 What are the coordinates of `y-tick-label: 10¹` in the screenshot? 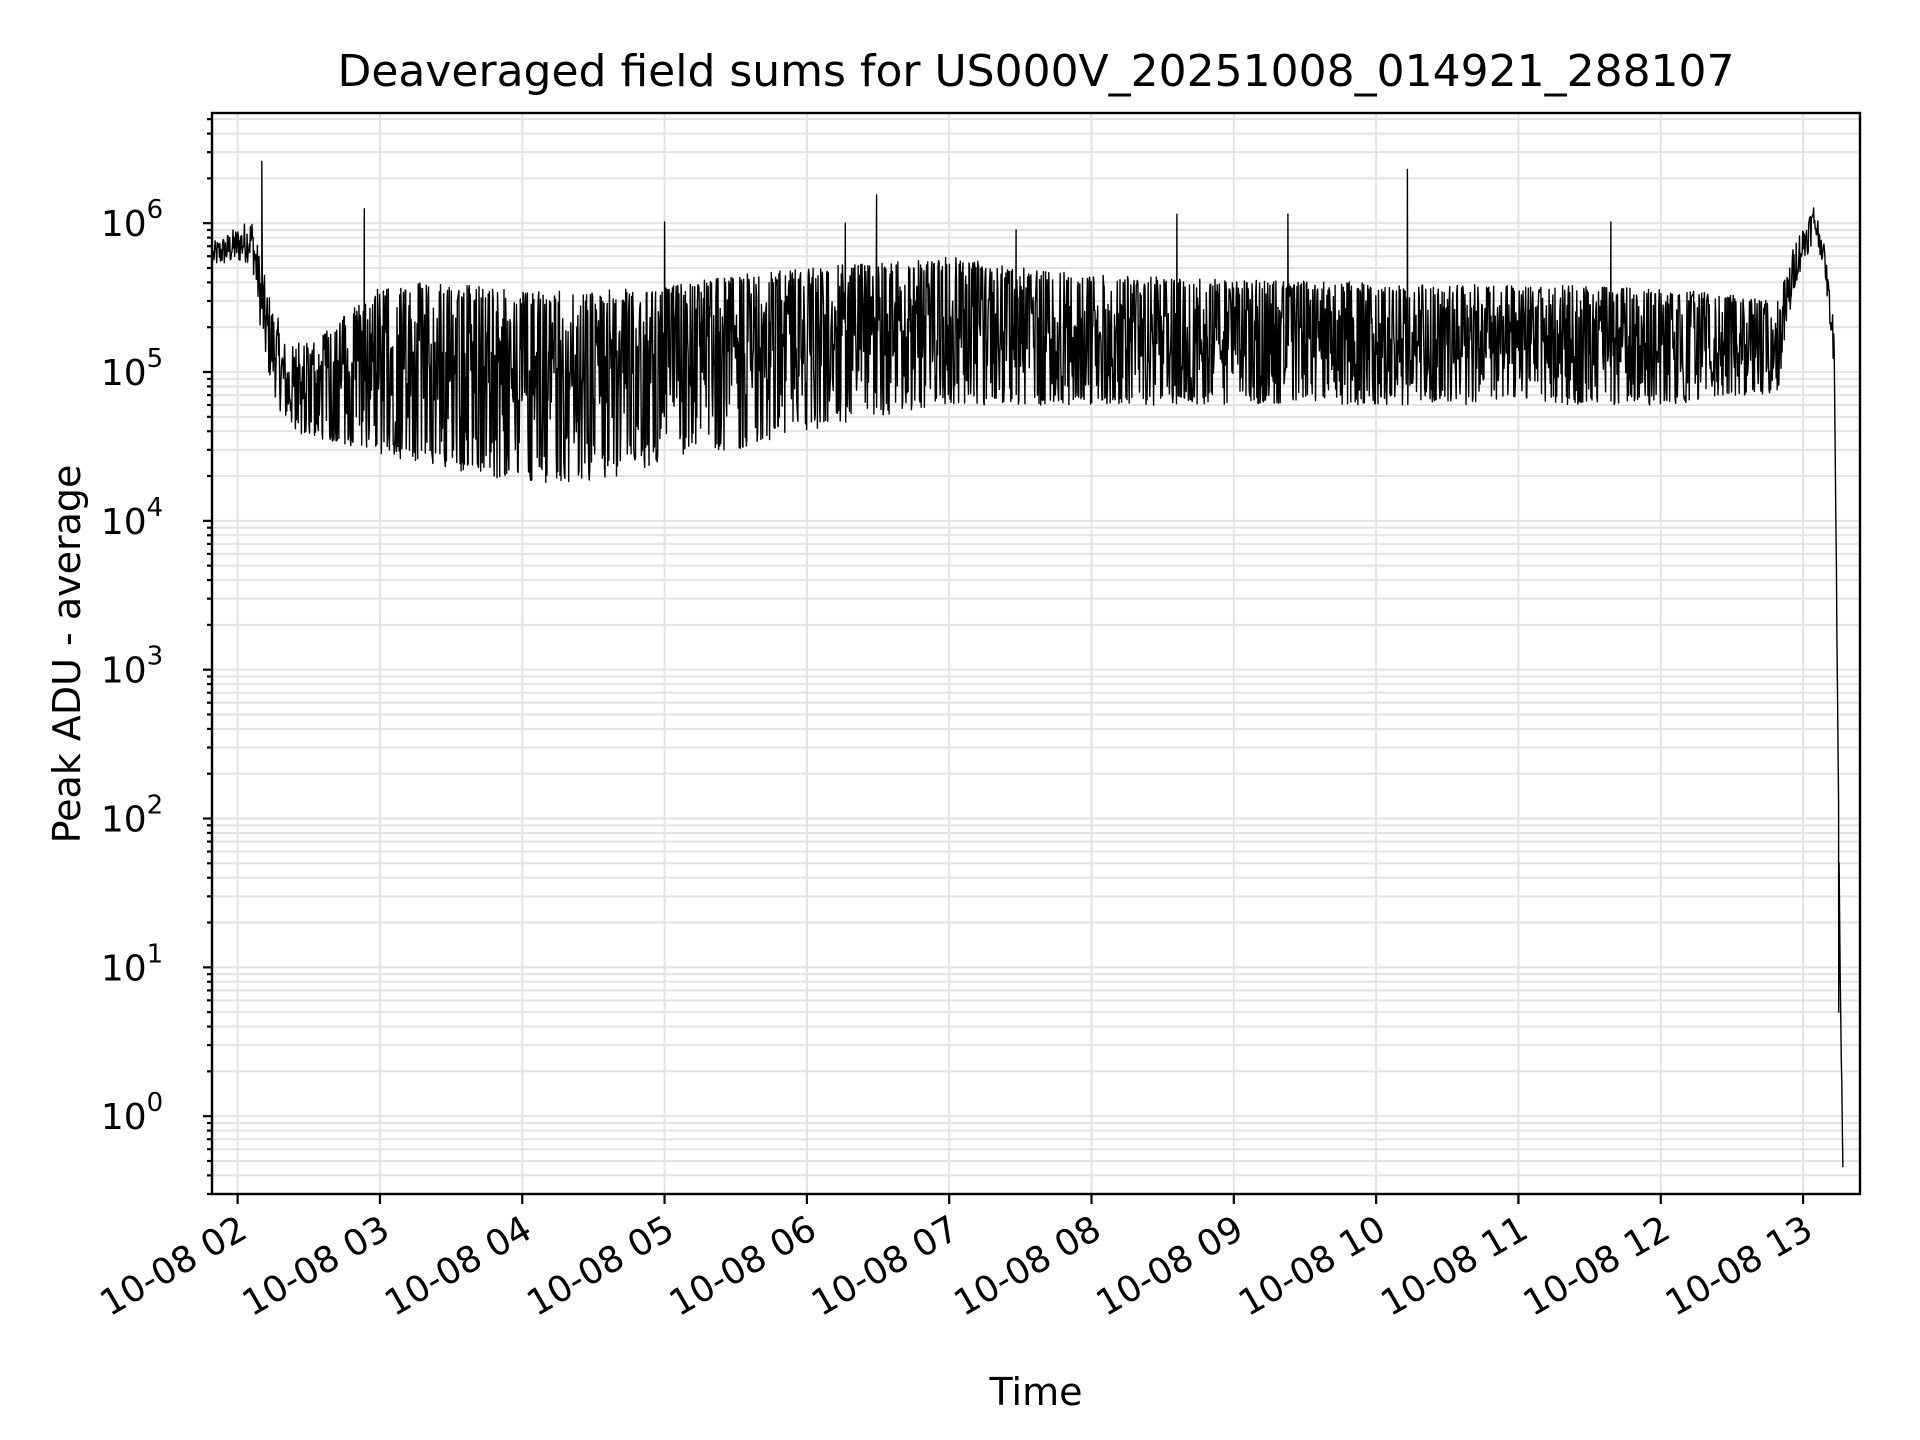 It's located at (132, 964).